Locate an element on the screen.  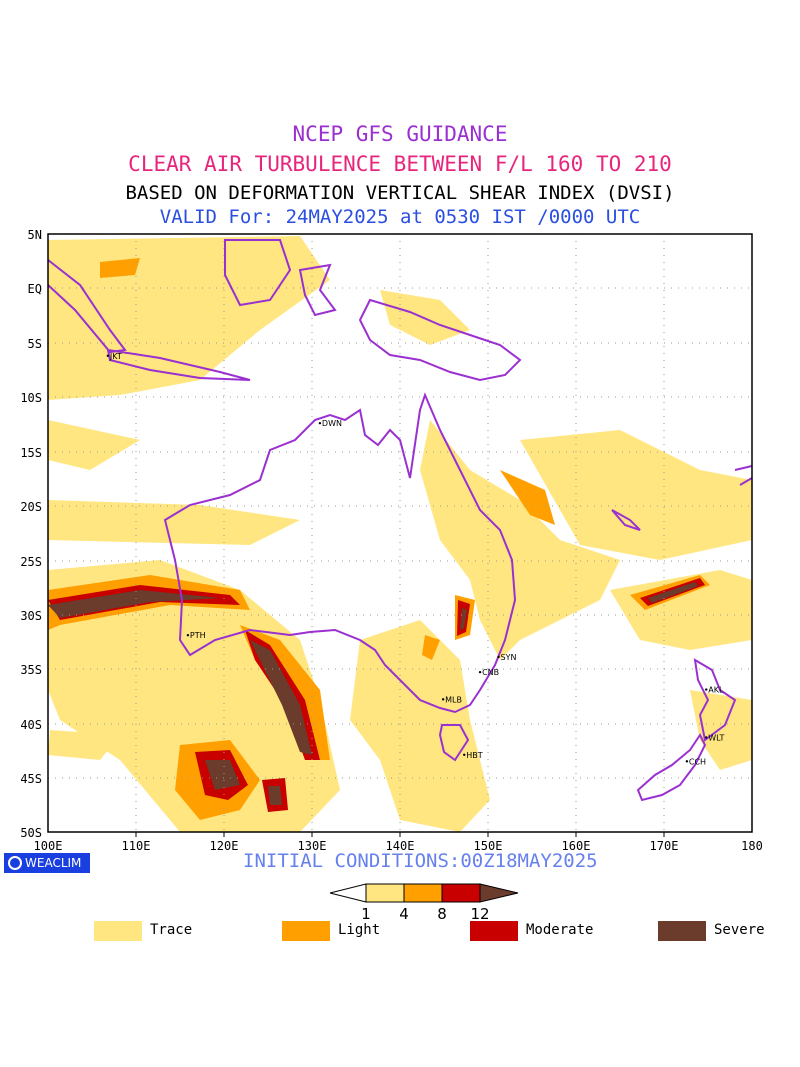
coast-nz-north is located at coordinates (715, 700).